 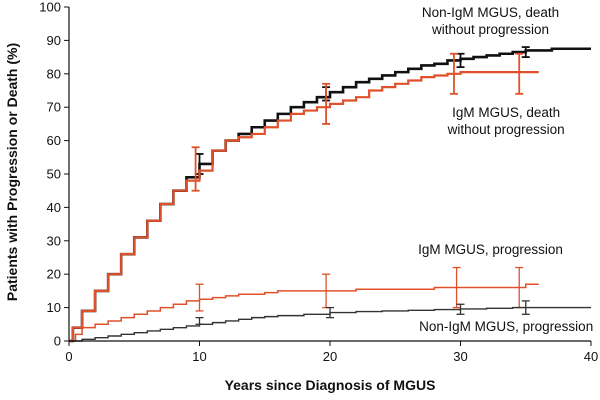 I want to click on annotation-label: IgM MGUS, death, so click(x=506, y=112).